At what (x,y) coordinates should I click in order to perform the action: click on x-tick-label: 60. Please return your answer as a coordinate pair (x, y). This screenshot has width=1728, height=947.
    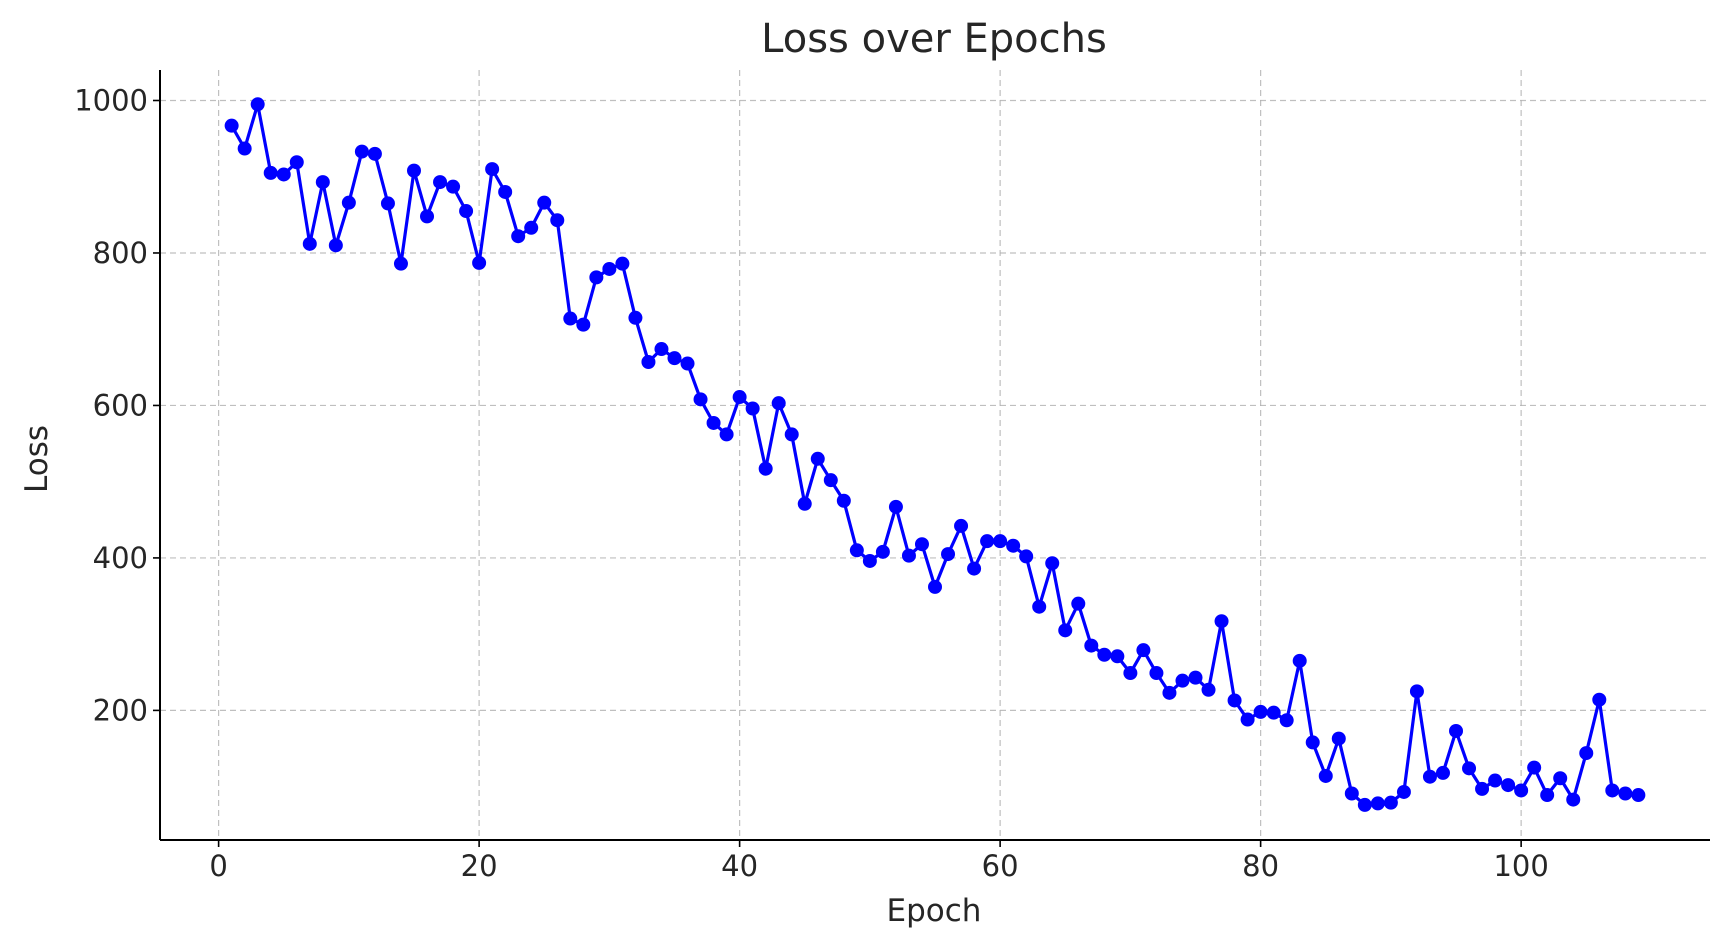
    Looking at the image, I should click on (1000, 866).